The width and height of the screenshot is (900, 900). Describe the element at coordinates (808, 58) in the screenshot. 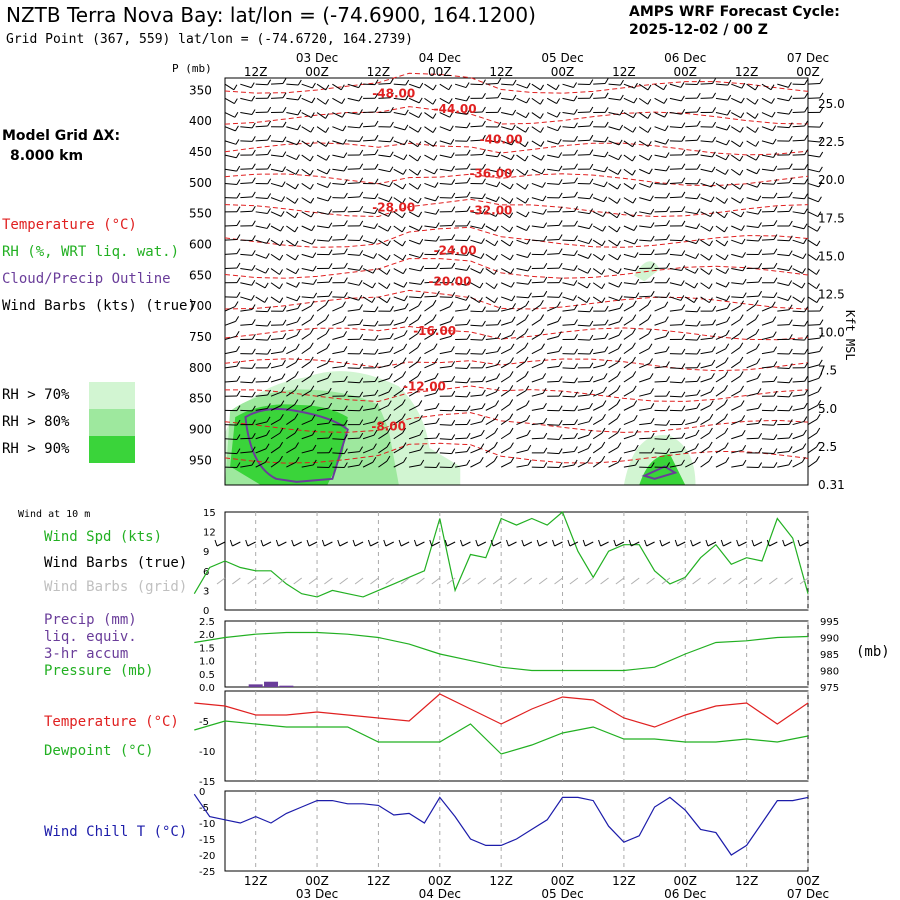

I see `top-date-label: 07 Dec` at that location.